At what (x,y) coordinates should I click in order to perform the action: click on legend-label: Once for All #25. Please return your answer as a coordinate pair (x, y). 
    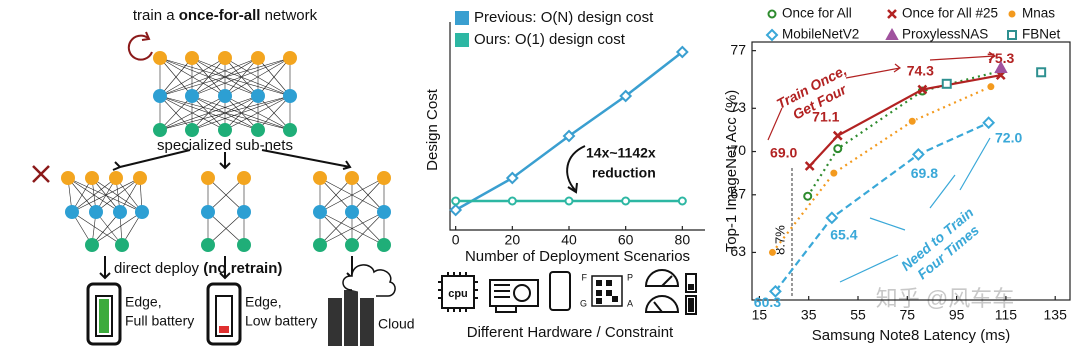
    Looking at the image, I should click on (950, 13).